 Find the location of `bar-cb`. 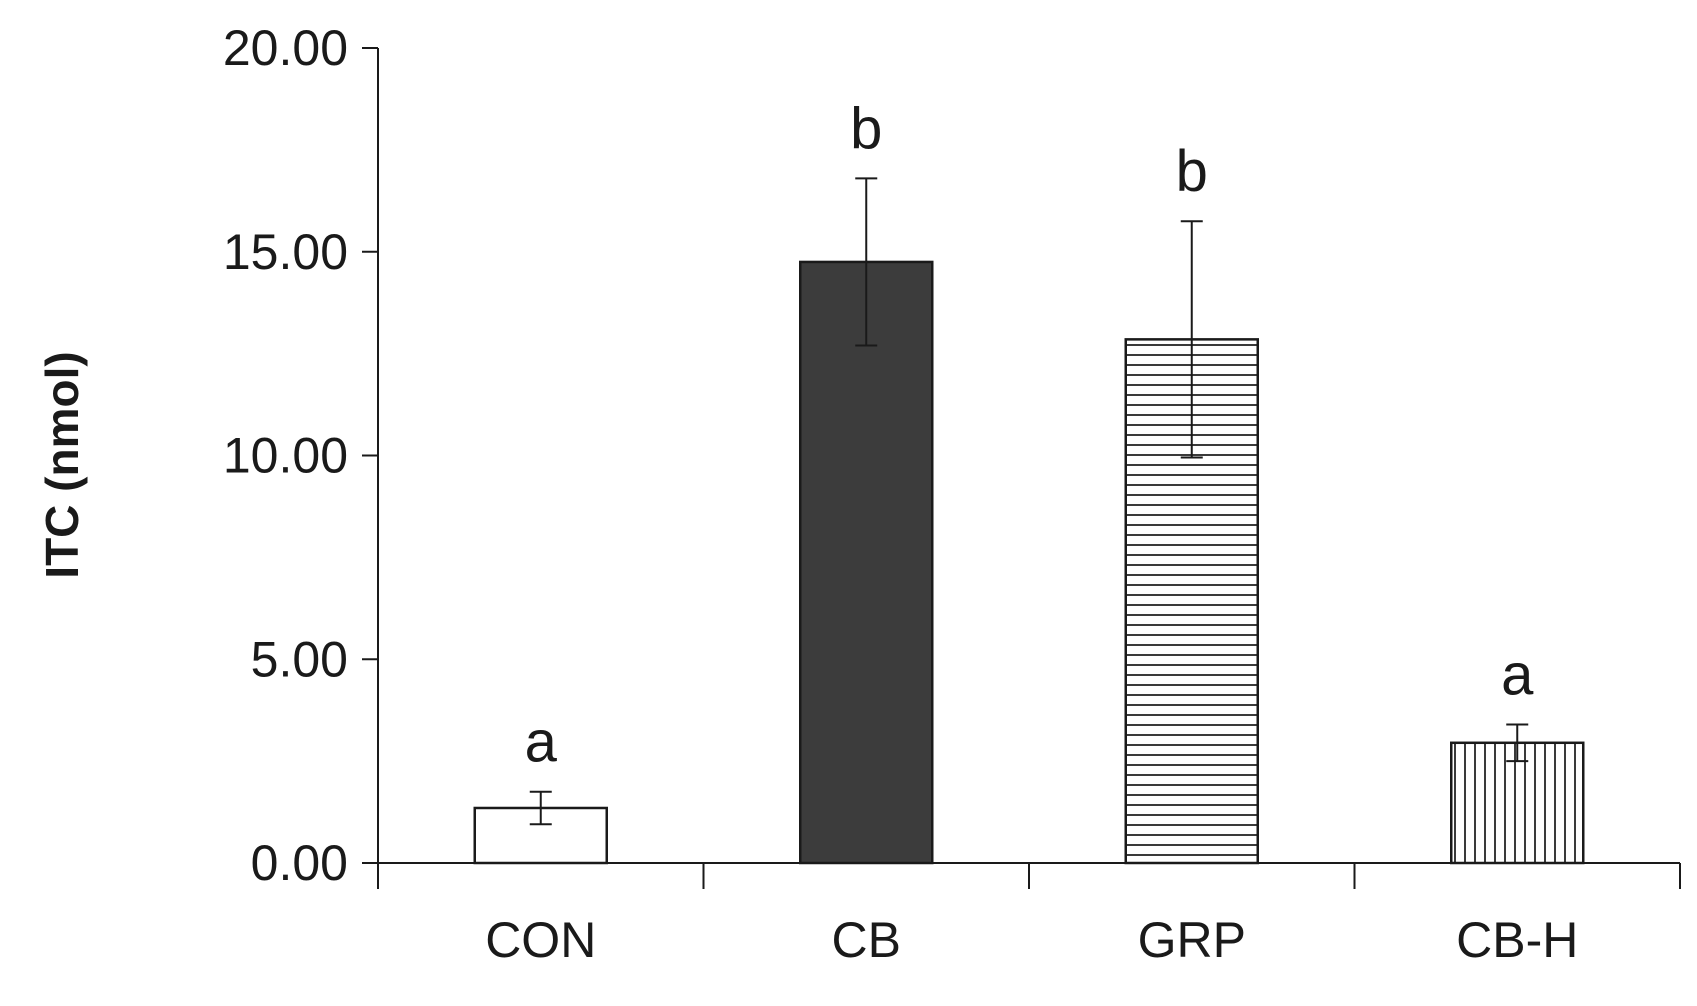

bar-cb is located at coordinates (866, 562).